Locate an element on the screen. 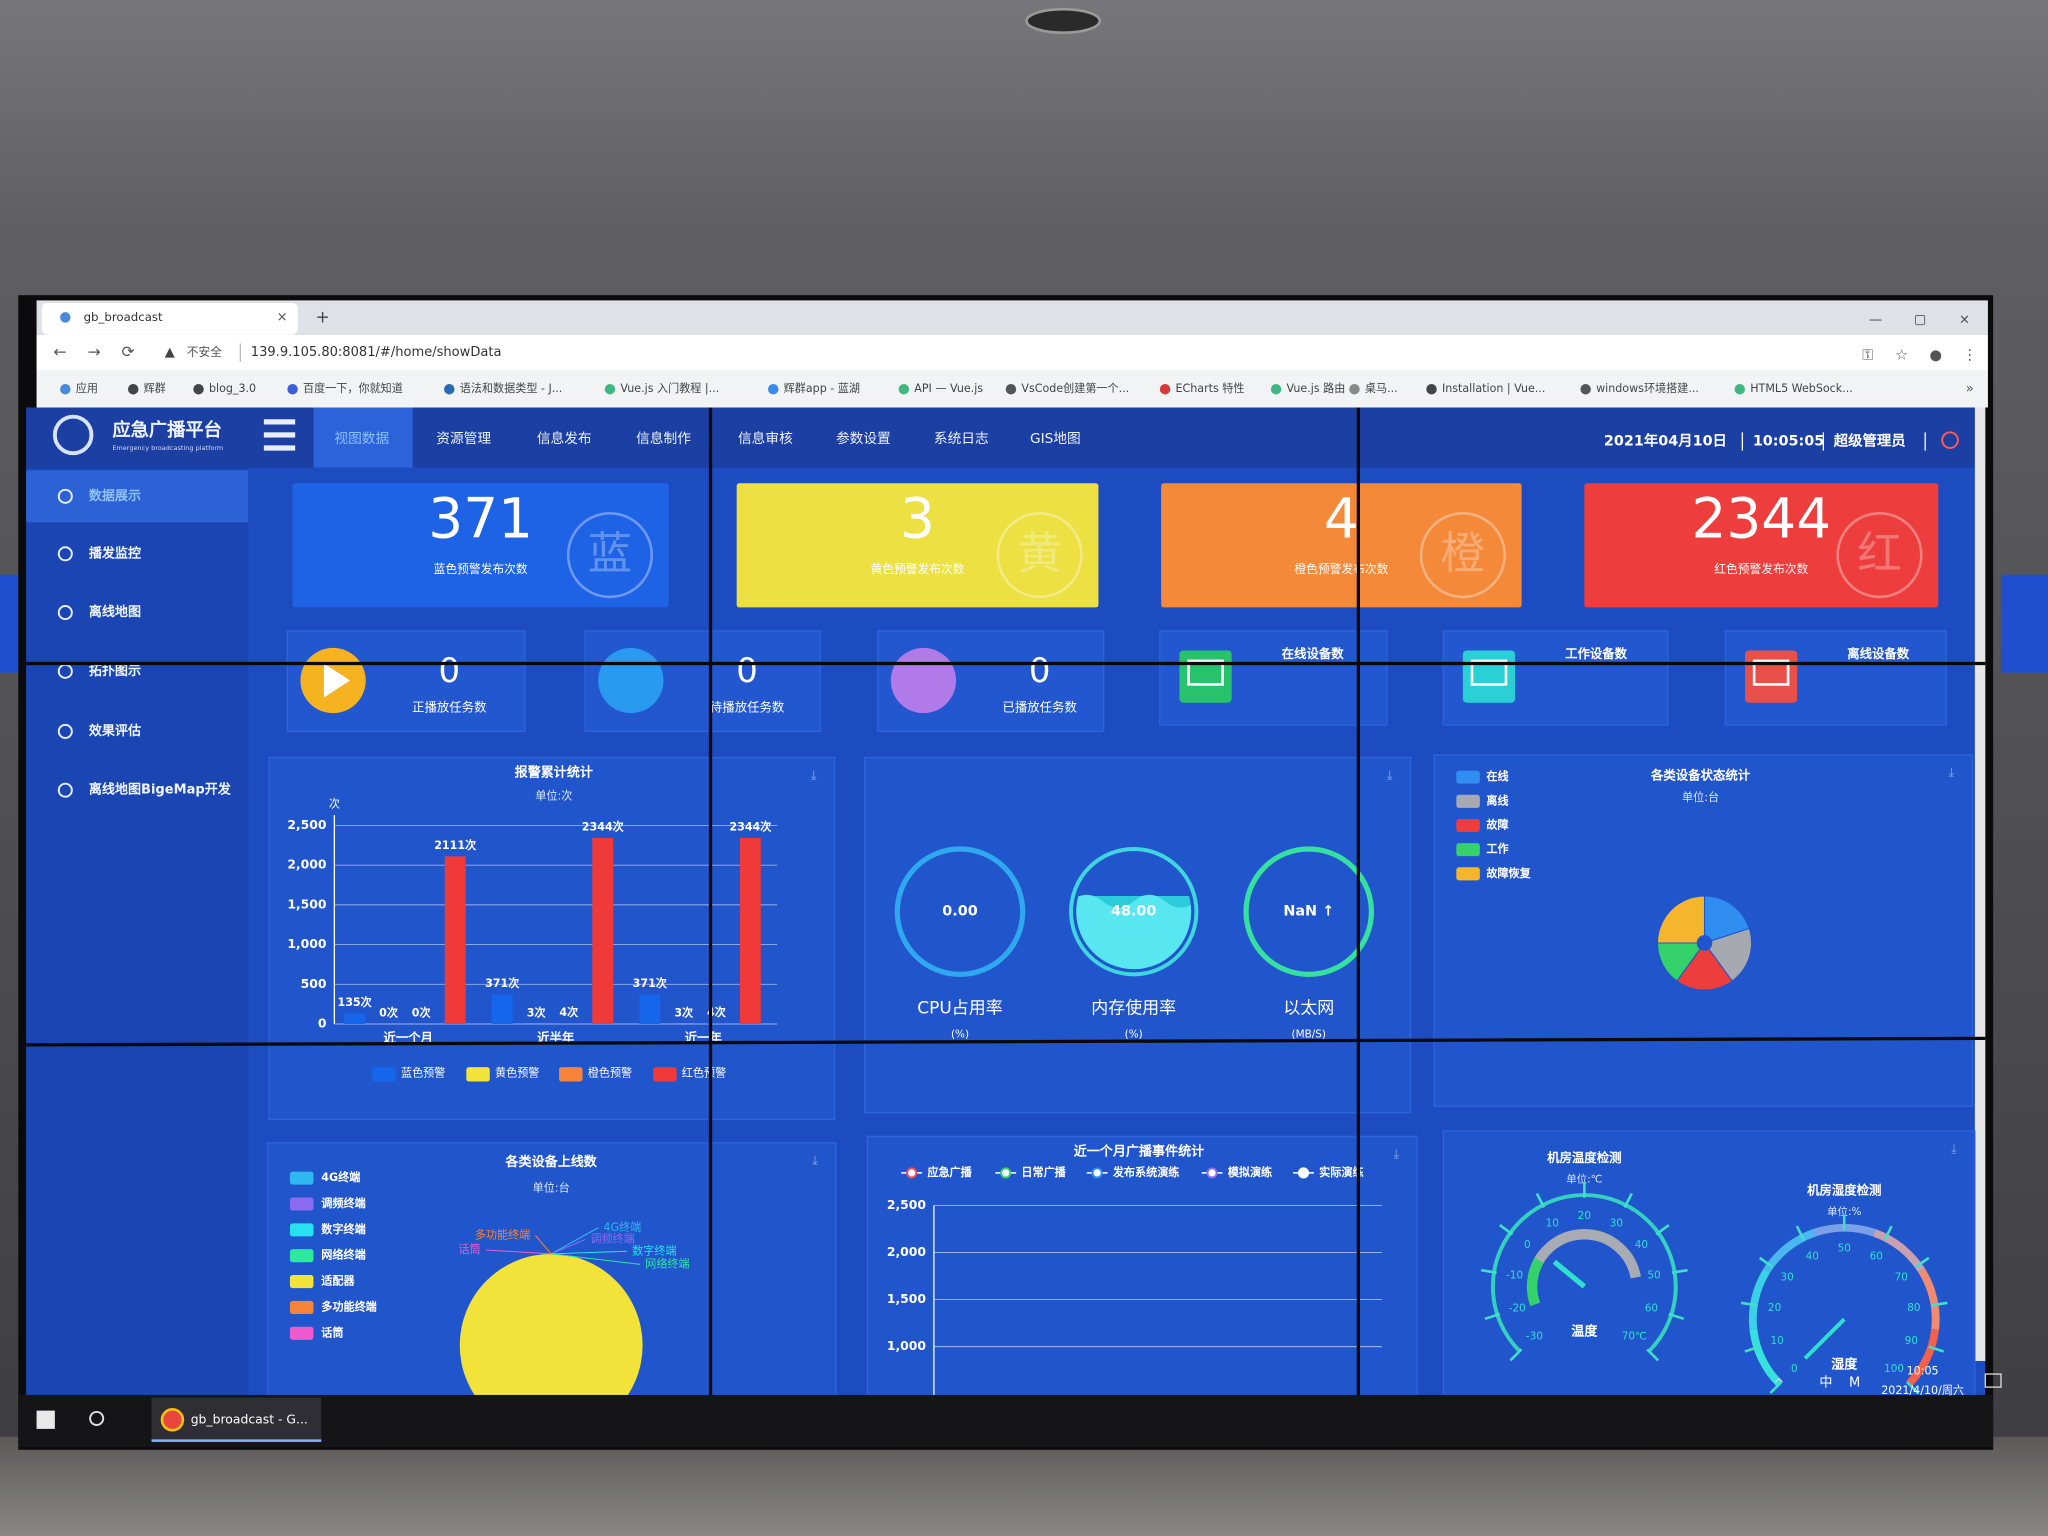  logout is located at coordinates (1950, 440).